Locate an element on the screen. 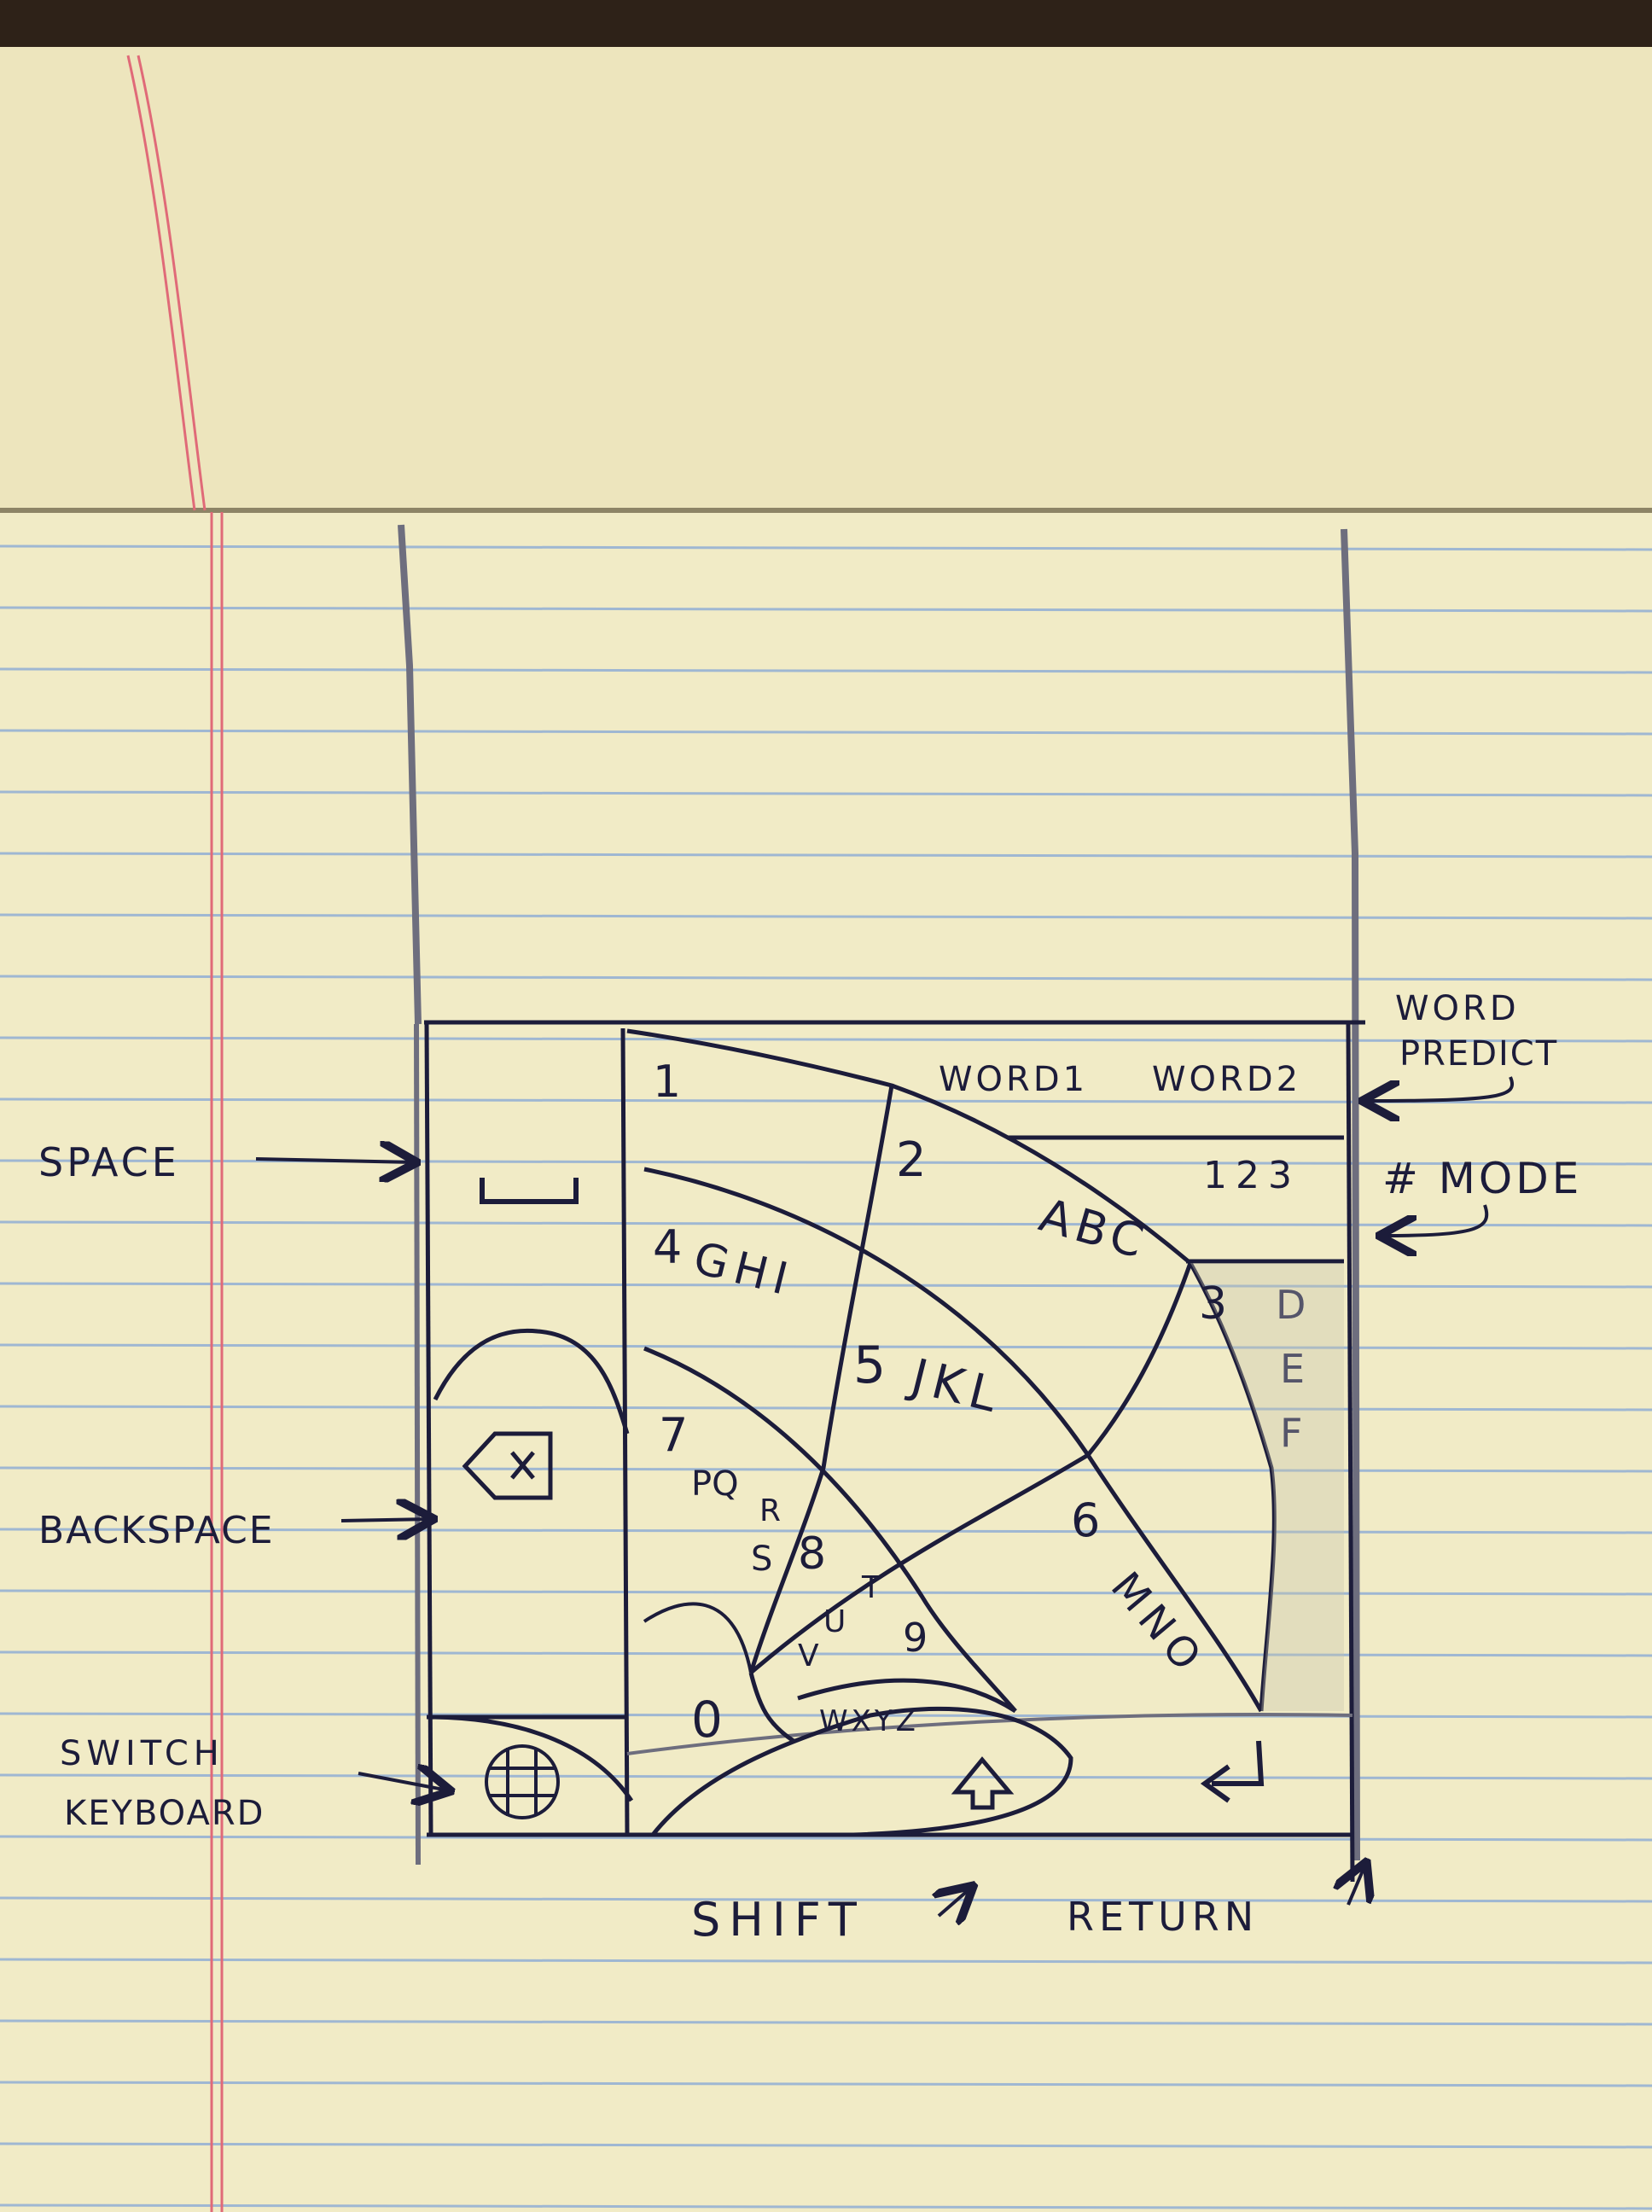  key-3-letter-d: D is located at coordinates (1291, 1305).